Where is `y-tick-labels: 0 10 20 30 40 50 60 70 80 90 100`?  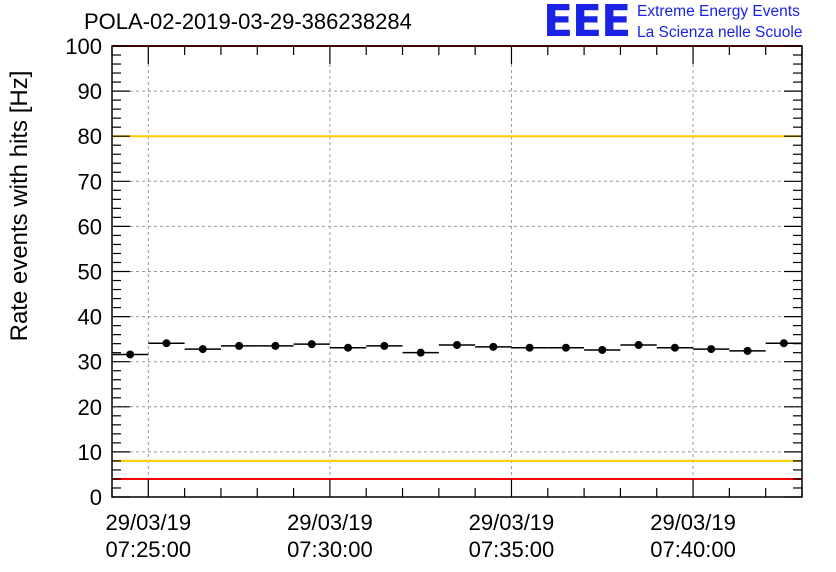 y-tick-labels: 0 10 20 30 40 50 60 70 80 90 100 is located at coordinates (83, 272).